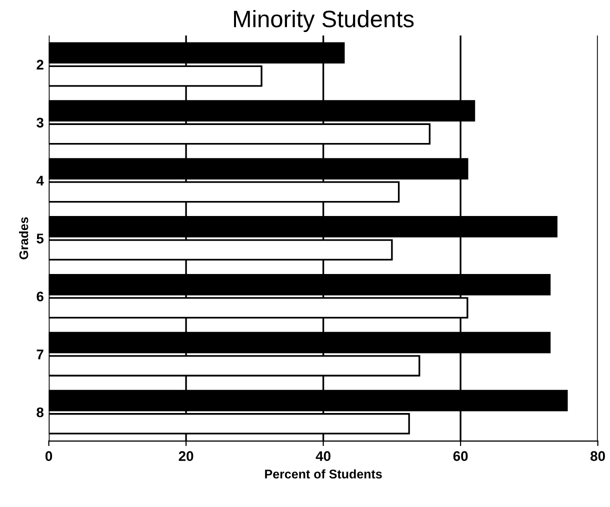  Describe the element at coordinates (40, 65) in the screenshot. I see `y-tick-label: 2` at that location.